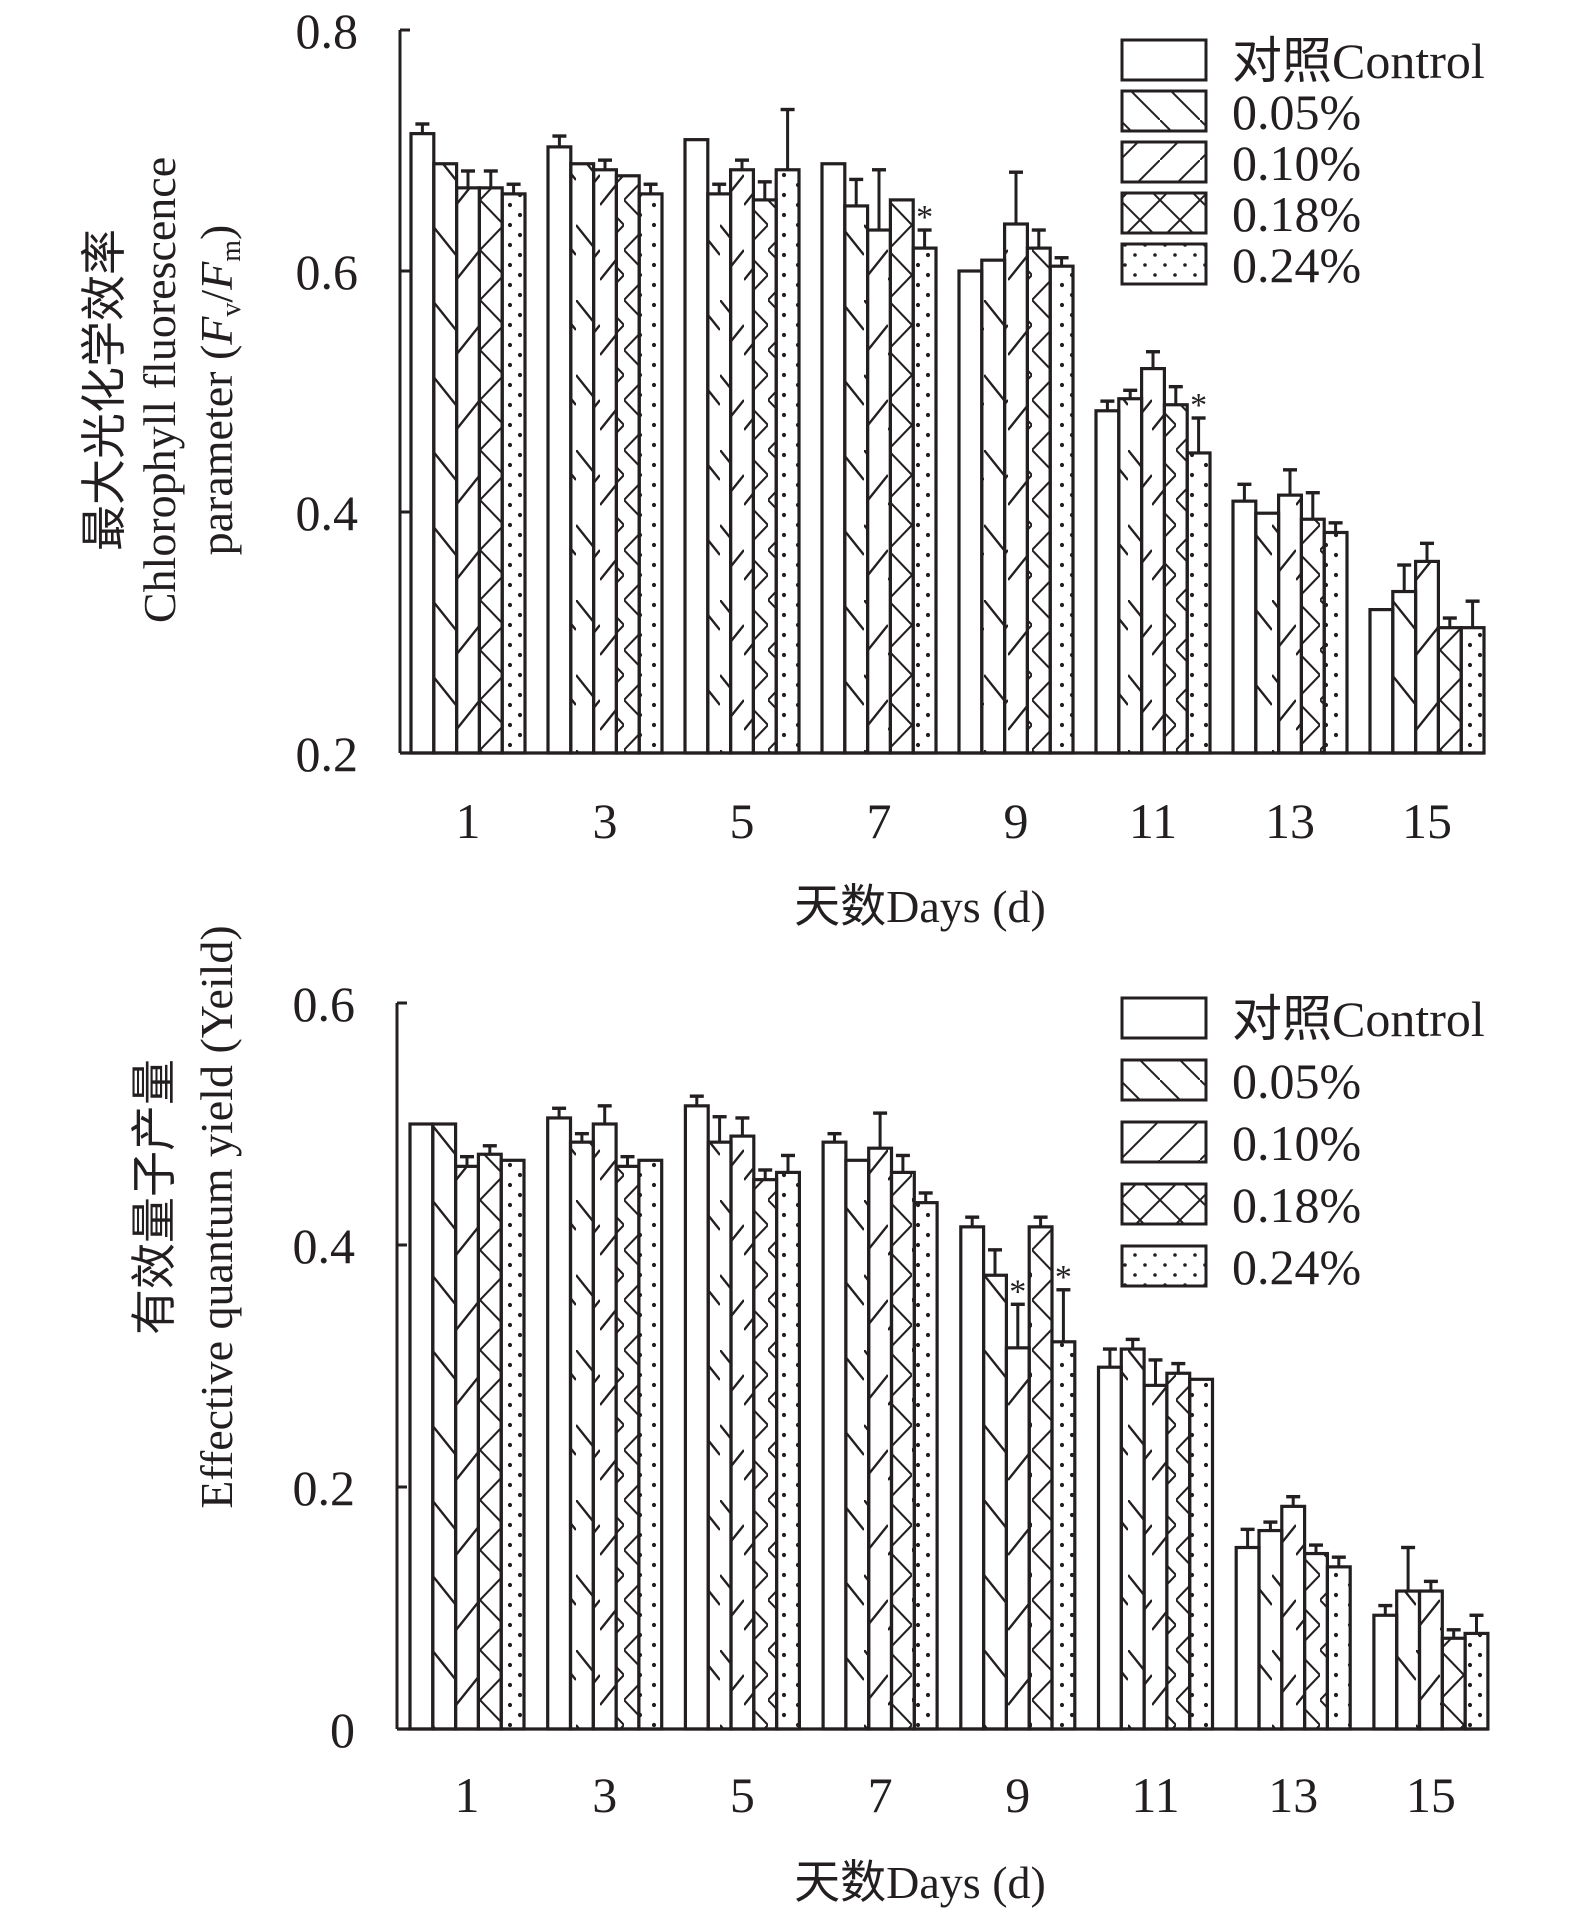 The image size is (1575, 1915). I want to click on y-axis-title-slash: /, so click(216, 296).